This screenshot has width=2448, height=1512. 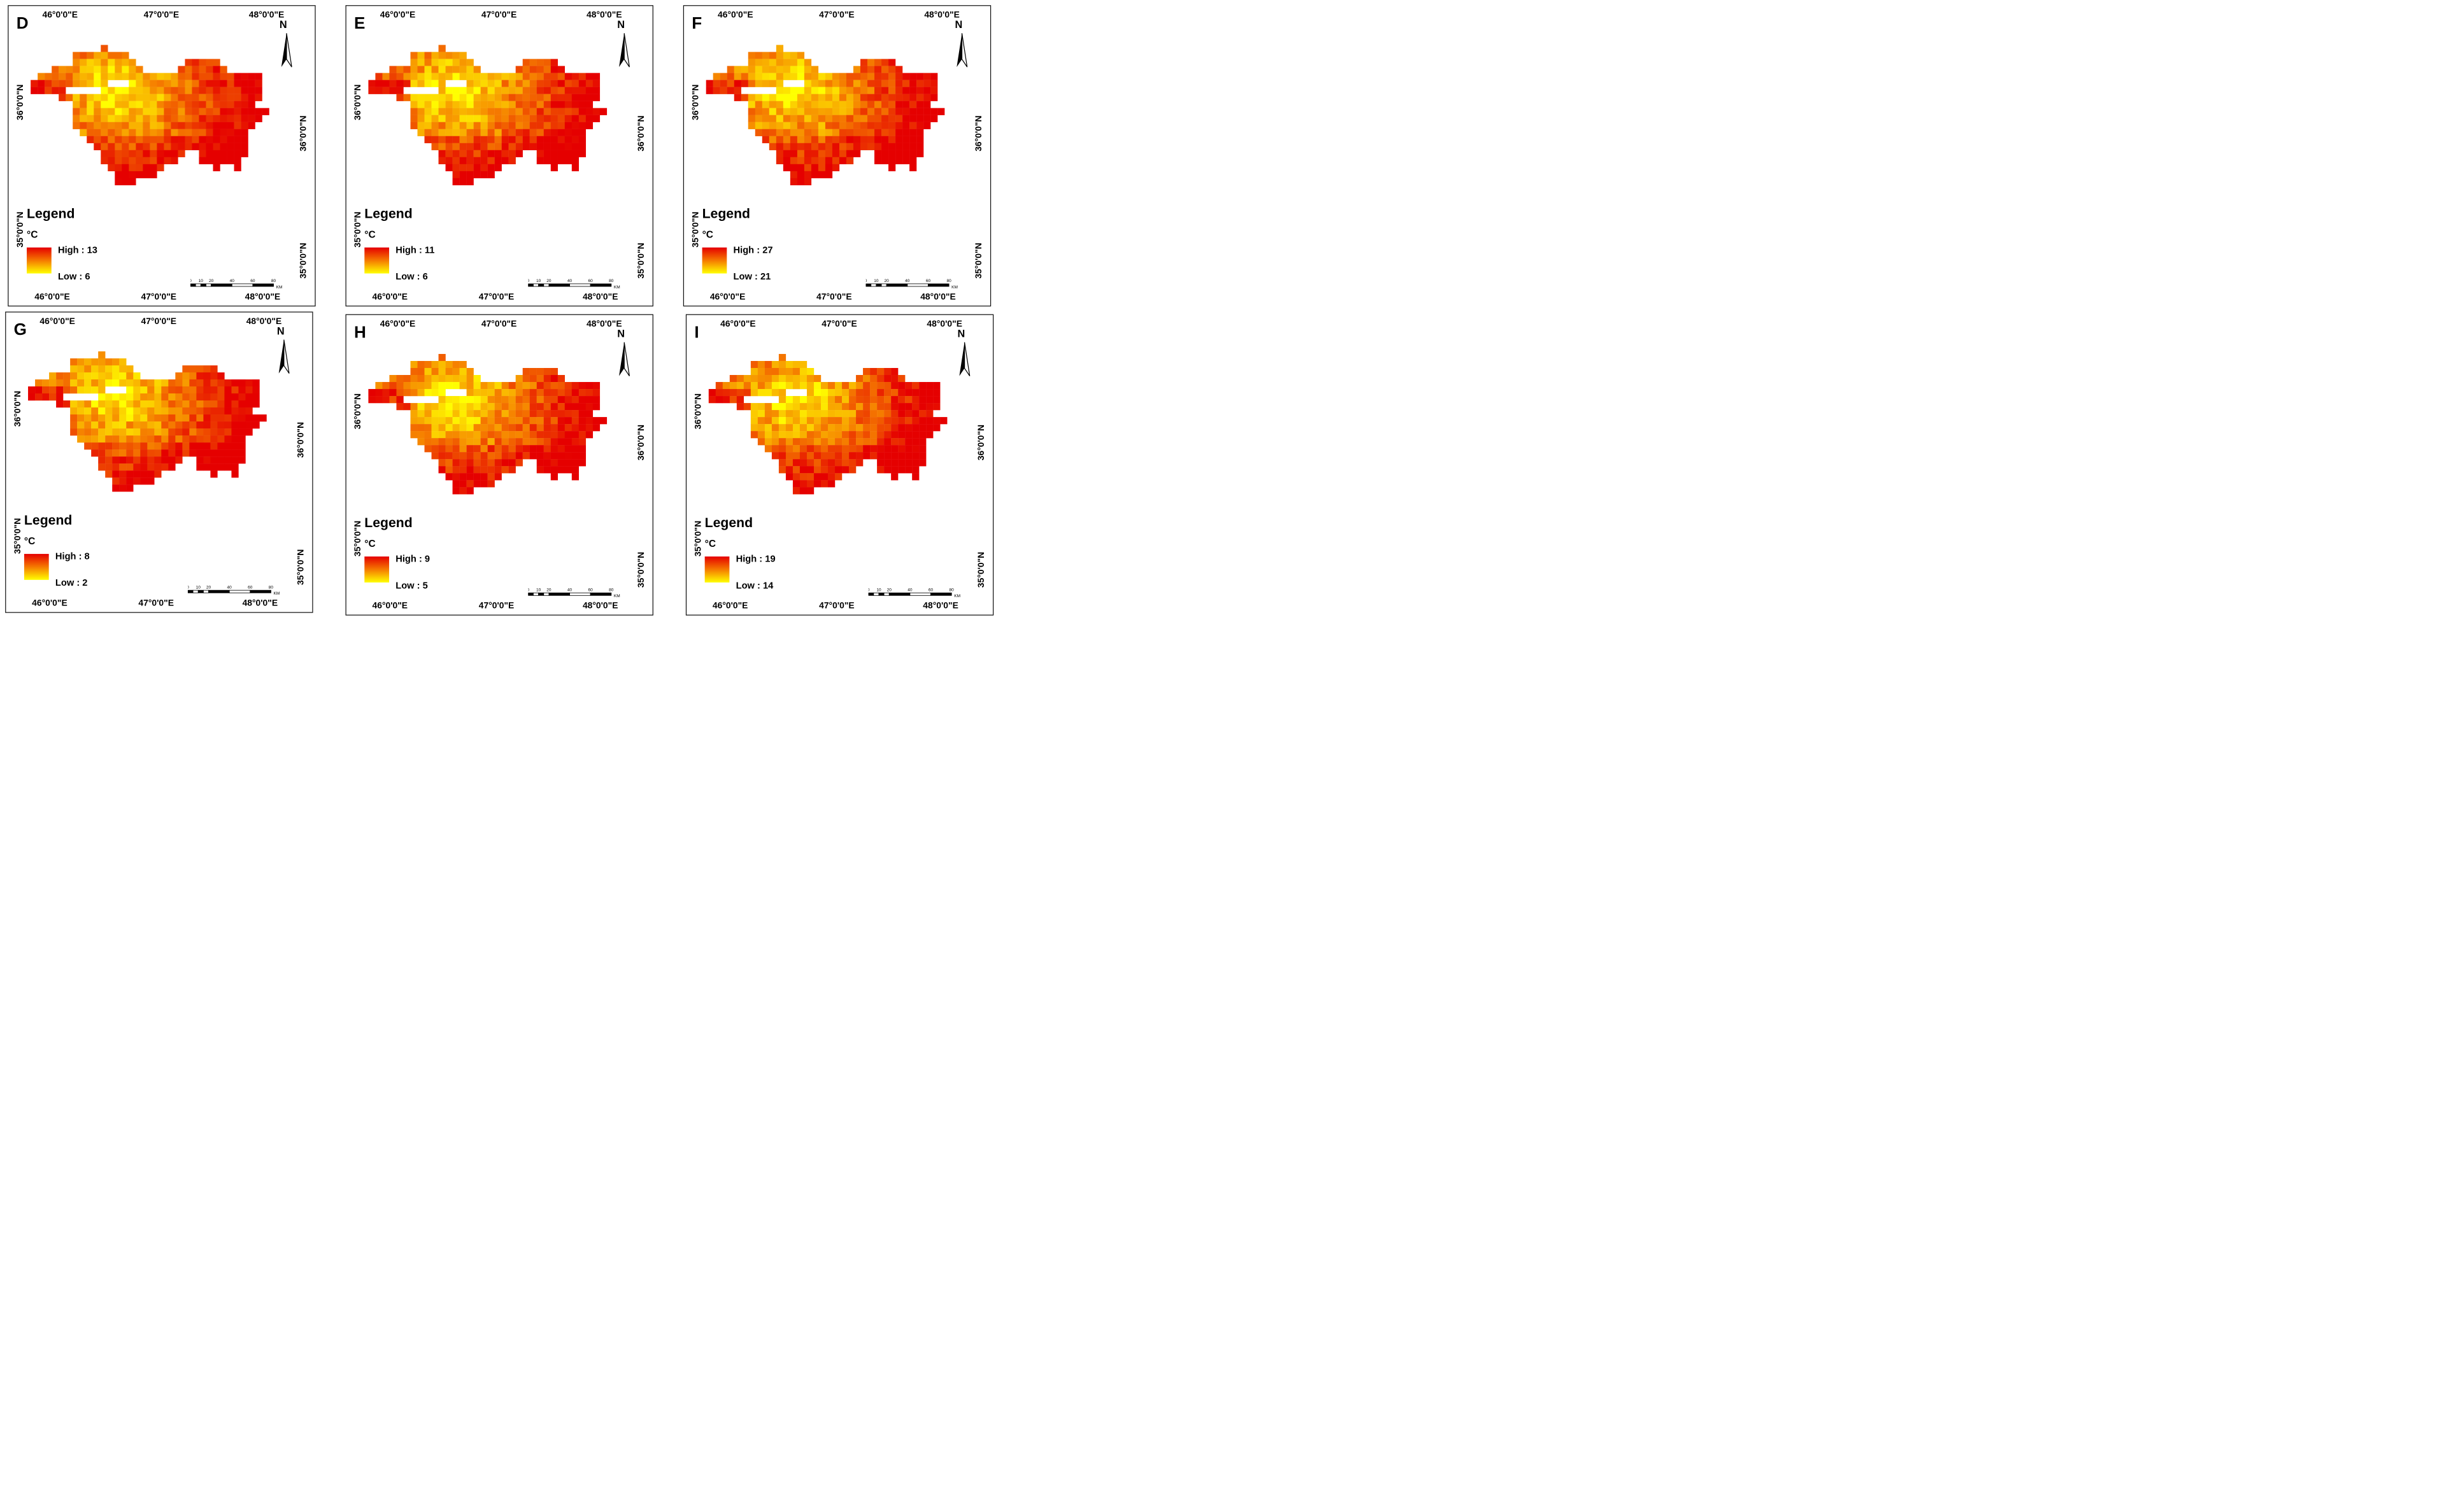 What do you see at coordinates (538, 281) in the screenshot?
I see `scale-tick-label: 10` at bounding box center [538, 281].